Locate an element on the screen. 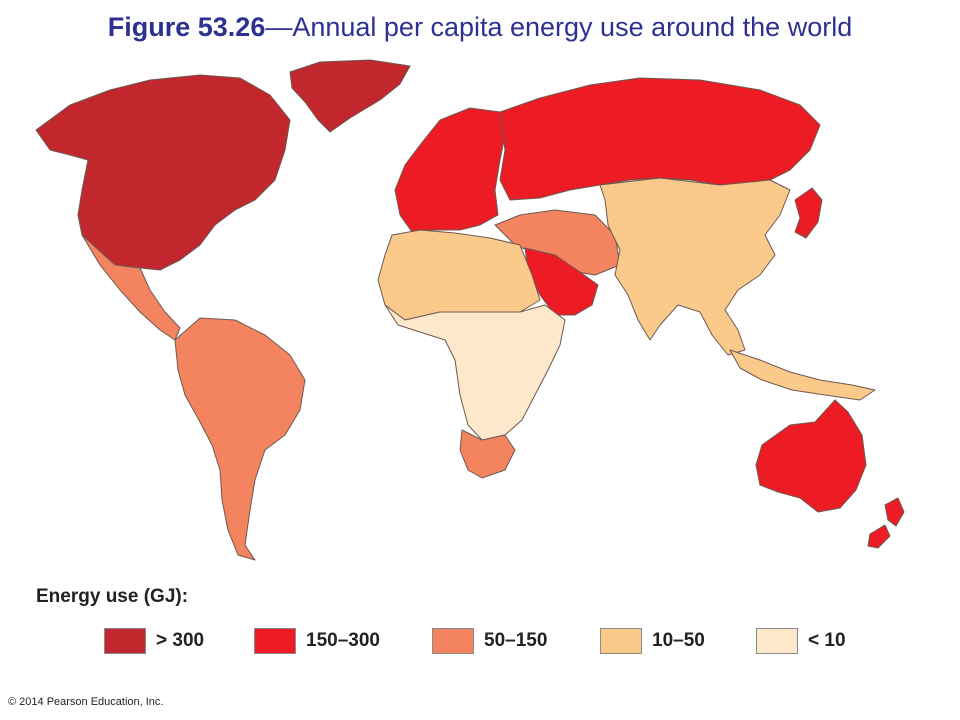  region-indonesia is located at coordinates (802, 375).